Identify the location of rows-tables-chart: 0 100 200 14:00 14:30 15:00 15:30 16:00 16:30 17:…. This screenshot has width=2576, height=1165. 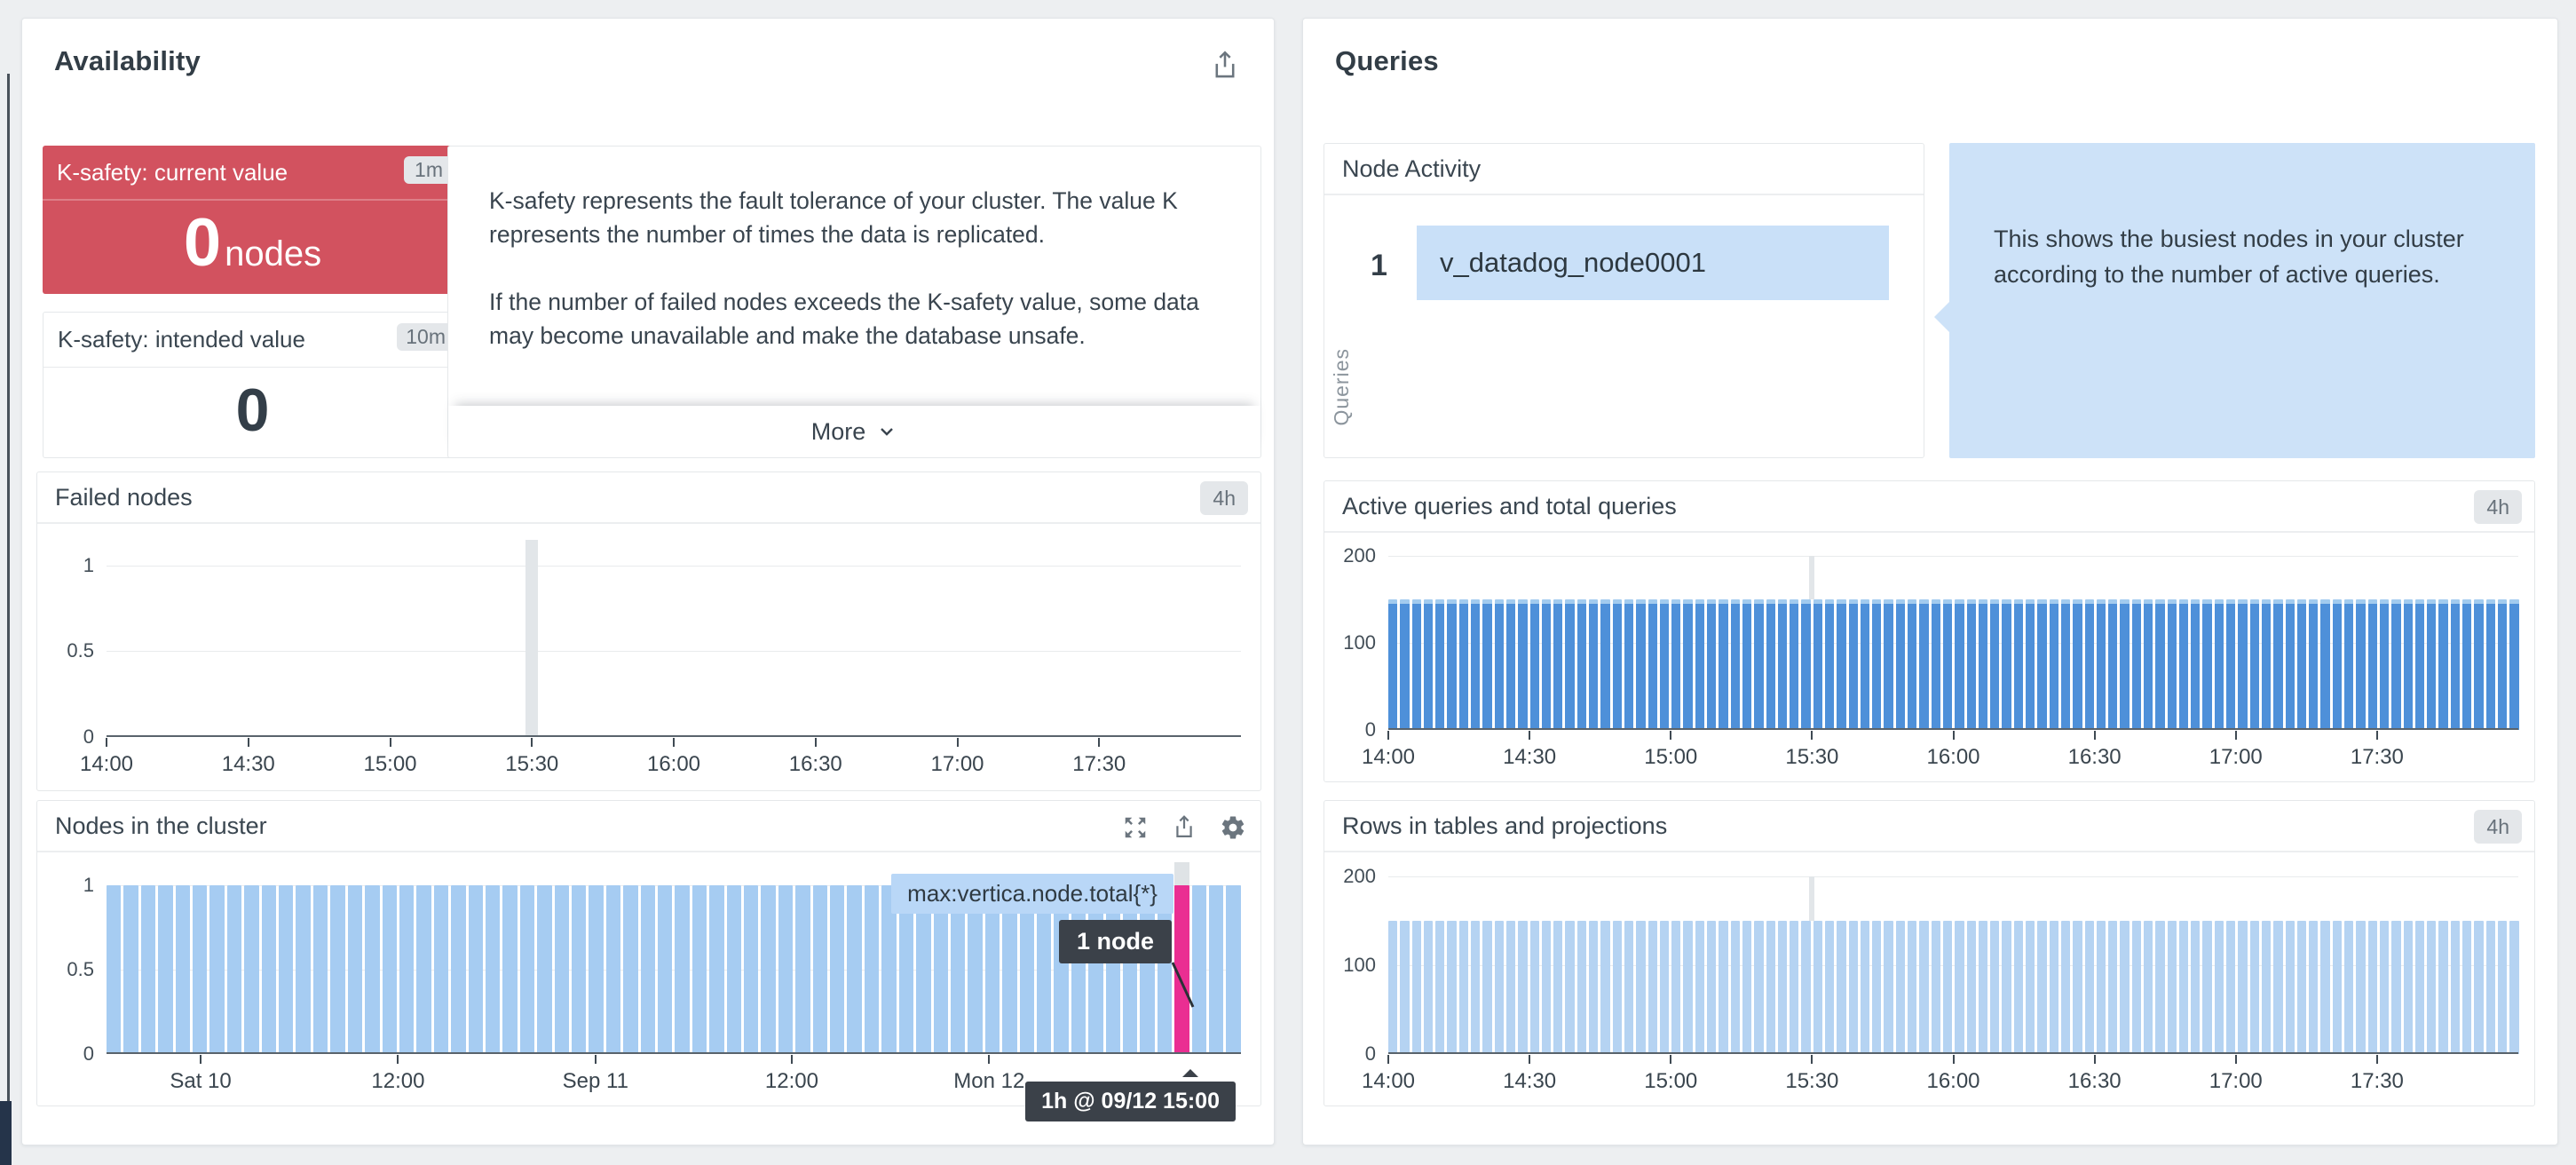
(1929, 979).